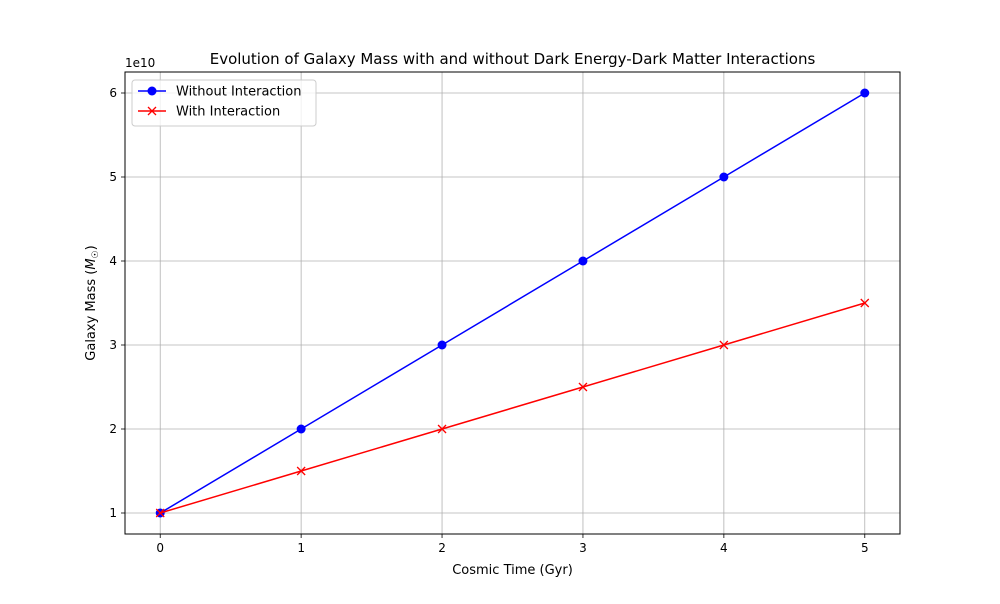  I want to click on legend-box, so click(224, 103).